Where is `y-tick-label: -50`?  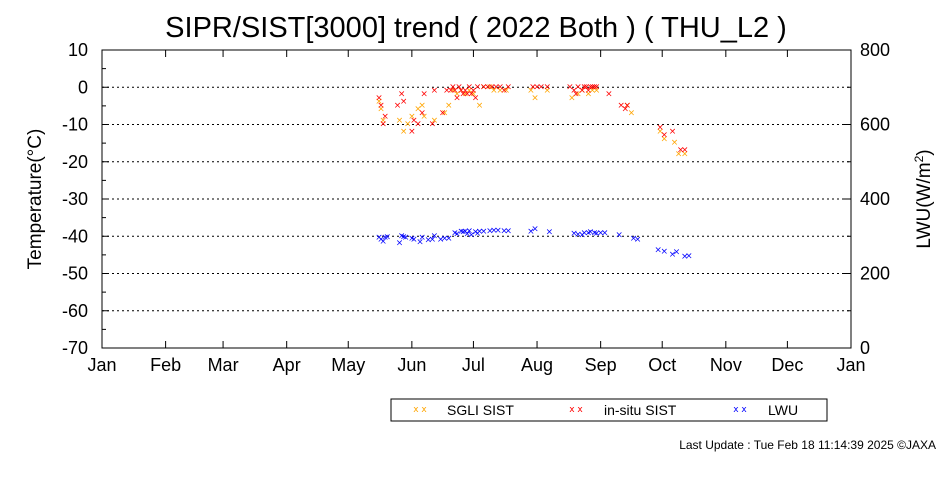
y-tick-label: -50 is located at coordinates (75, 274).